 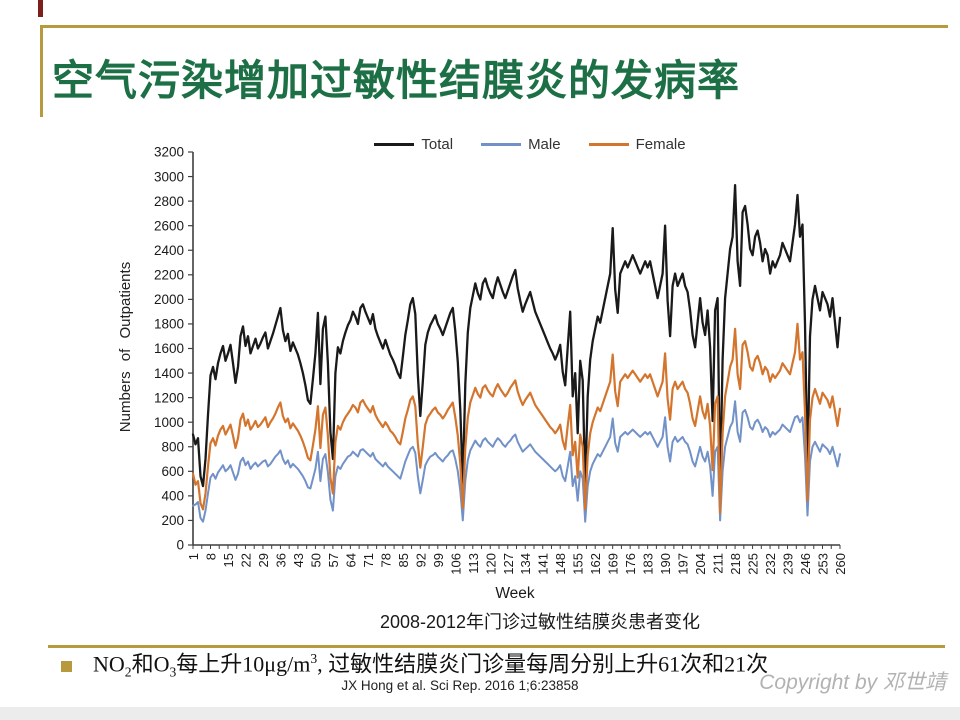 What do you see at coordinates (480, 713) in the screenshot?
I see `bottom-edge-strip` at bounding box center [480, 713].